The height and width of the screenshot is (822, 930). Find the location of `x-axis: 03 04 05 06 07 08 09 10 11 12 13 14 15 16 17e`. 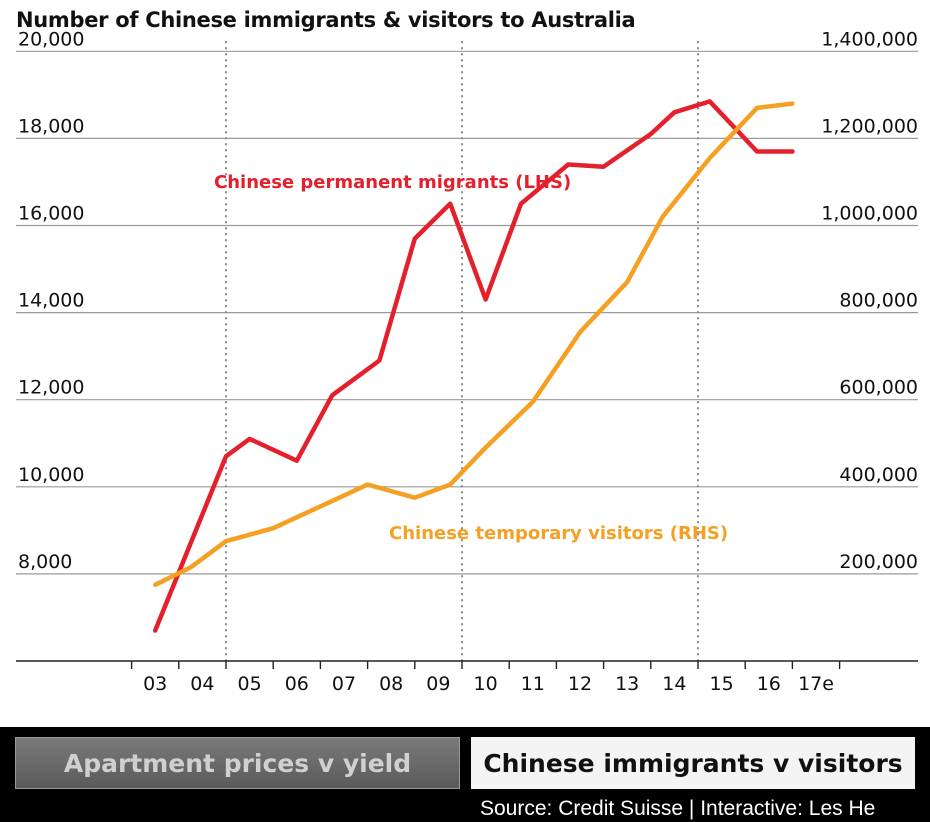

x-axis: 03 04 05 06 07 08 09 10 11 12 13 14 15 16 17e is located at coordinates (467, 677).